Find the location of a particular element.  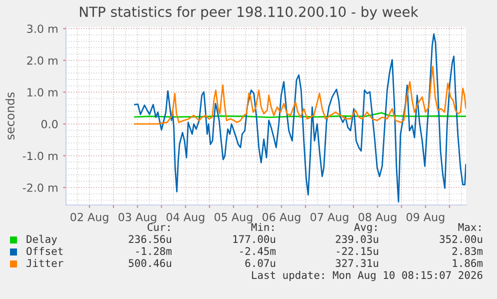

text: -2.45m is located at coordinates (258, 251).